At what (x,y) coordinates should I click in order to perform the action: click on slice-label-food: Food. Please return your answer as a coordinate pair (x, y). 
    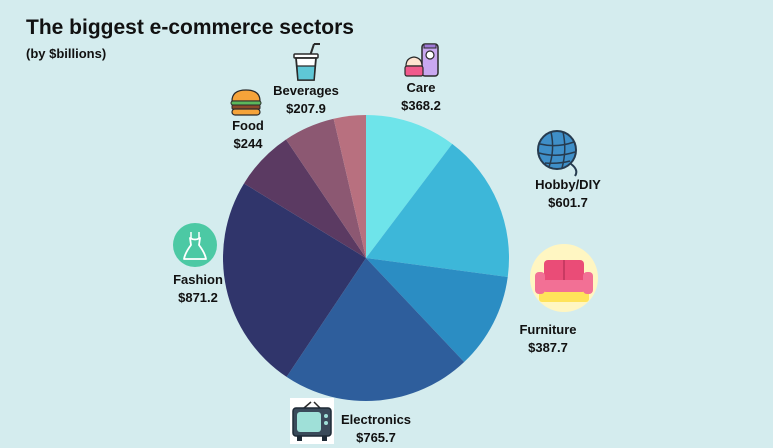
    Looking at the image, I should click on (248, 125).